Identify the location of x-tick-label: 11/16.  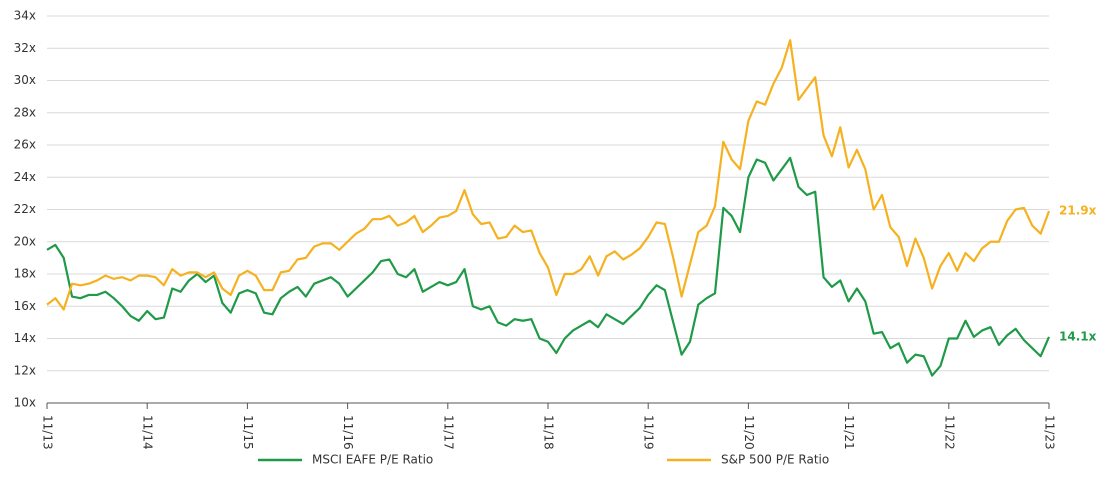
(348, 432).